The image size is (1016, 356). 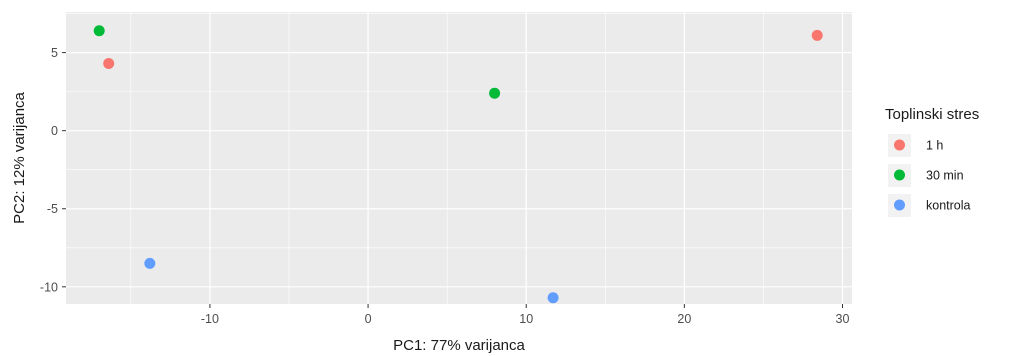 What do you see at coordinates (54, 131) in the screenshot?
I see `y-tick-label: 0` at bounding box center [54, 131].